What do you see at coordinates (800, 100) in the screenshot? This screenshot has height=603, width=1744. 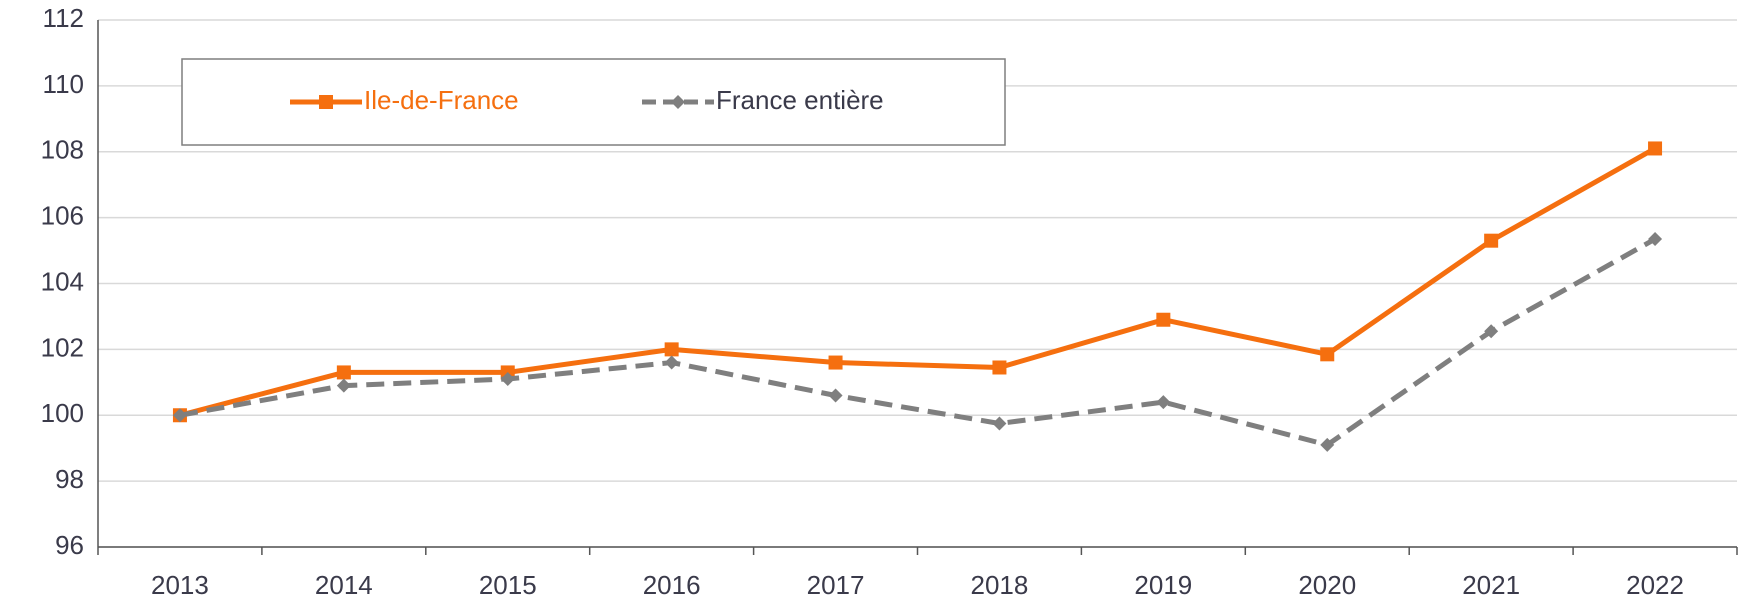 I see `legend-label: France entière` at bounding box center [800, 100].